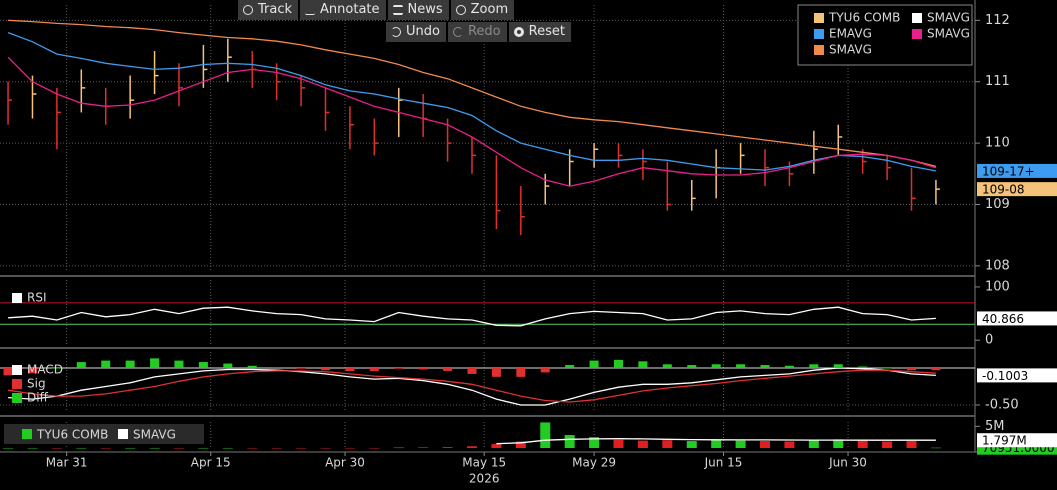 This screenshot has width=1057, height=490. Describe the element at coordinates (546, 31) in the screenshot. I see `button-label: Reset` at that location.